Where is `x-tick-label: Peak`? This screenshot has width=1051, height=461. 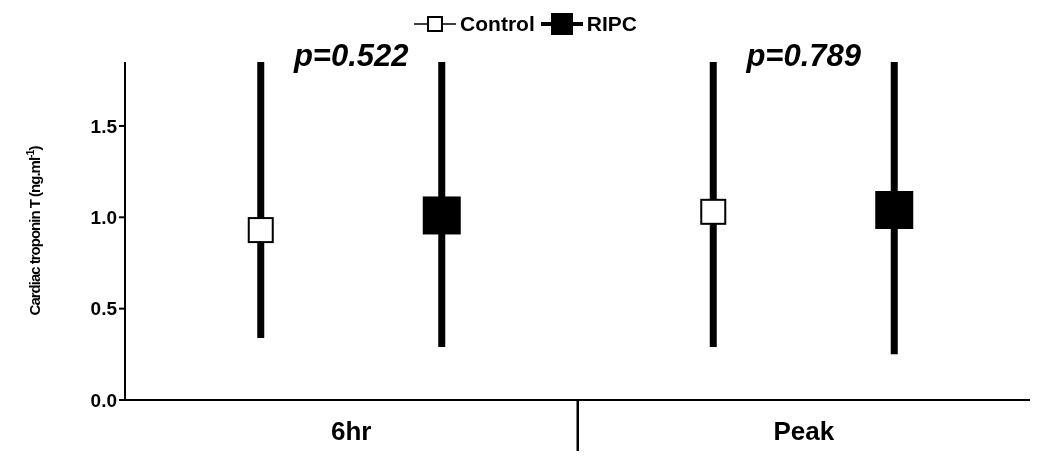 x-tick-label: Peak is located at coordinates (804, 431).